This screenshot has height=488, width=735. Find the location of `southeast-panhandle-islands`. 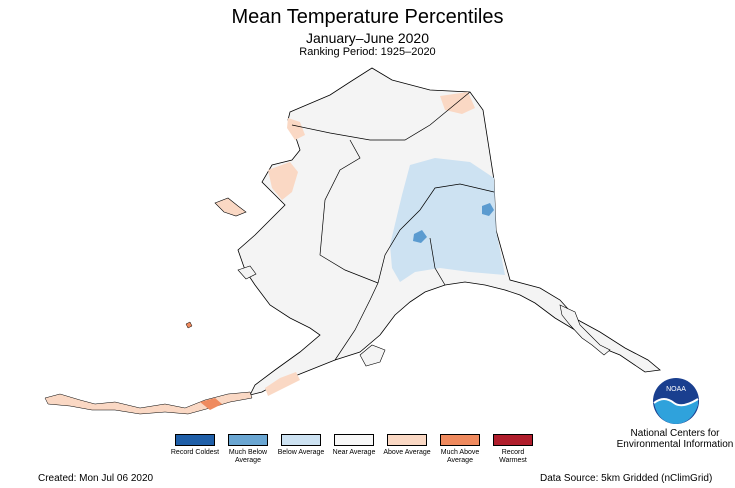

southeast-panhandle-islands is located at coordinates (585, 330).